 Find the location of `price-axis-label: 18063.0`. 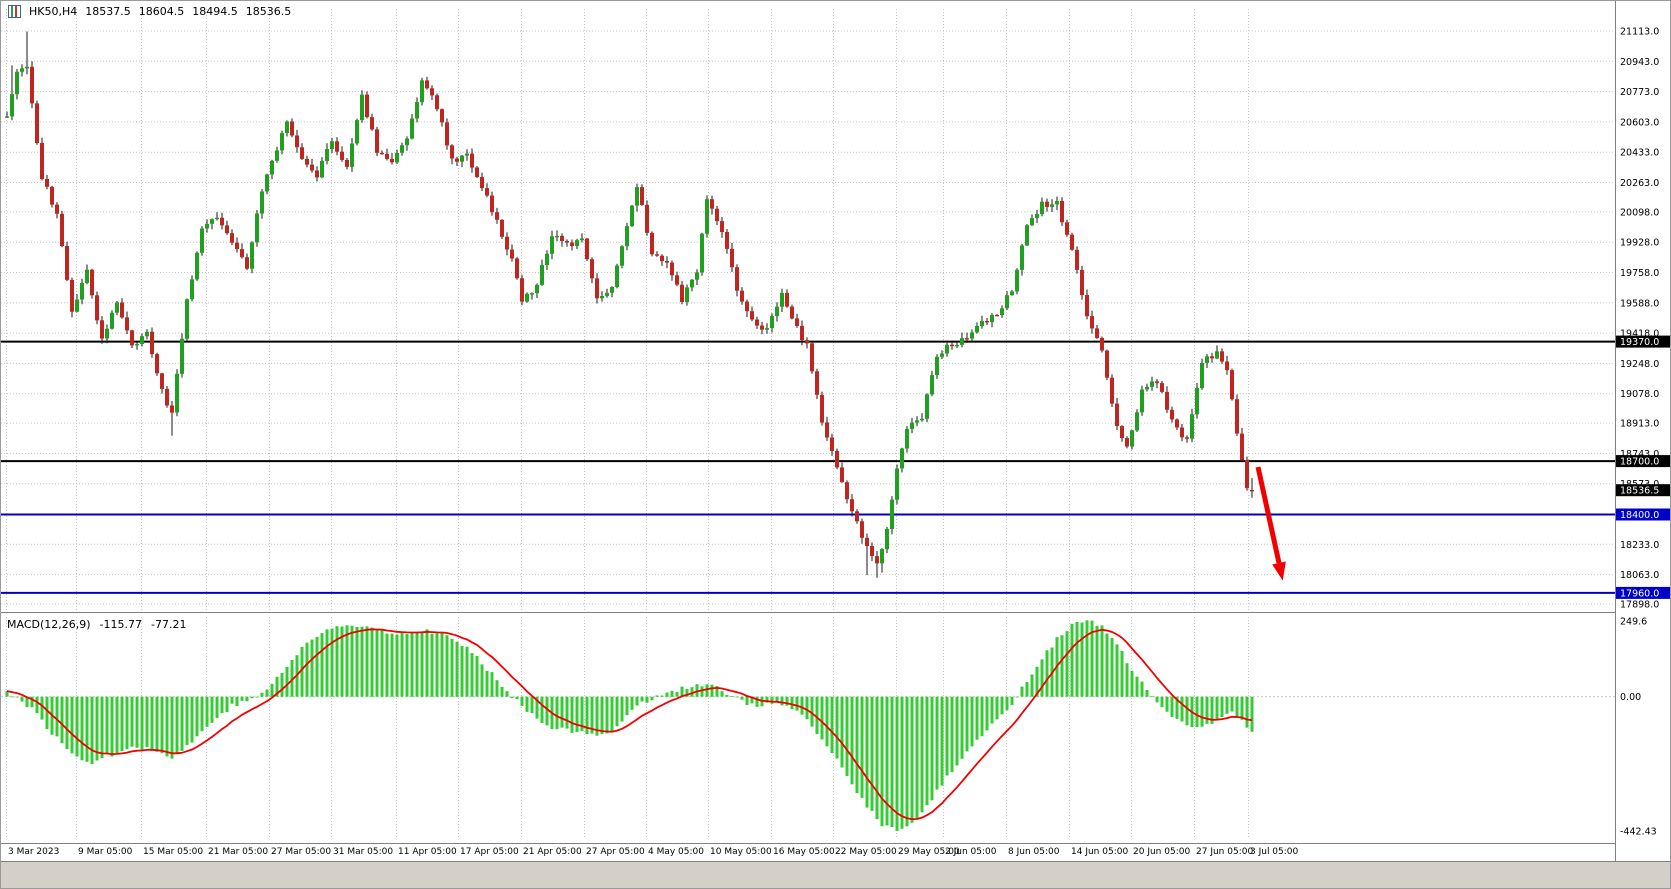

price-axis-label: 18063.0 is located at coordinates (1639, 575).